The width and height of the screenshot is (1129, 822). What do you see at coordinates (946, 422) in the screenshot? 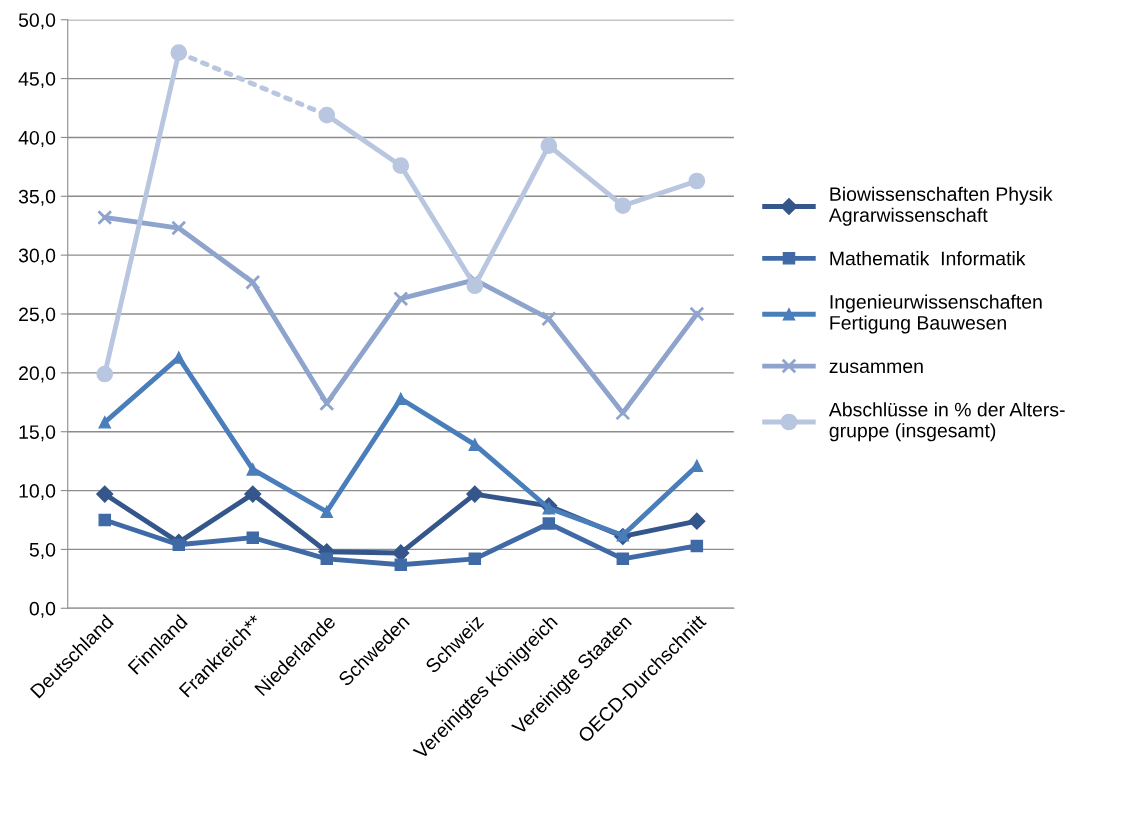
I see `legend-label: Abschlüsse in % der Alters- gruppe (insgesamt)` at bounding box center [946, 422].